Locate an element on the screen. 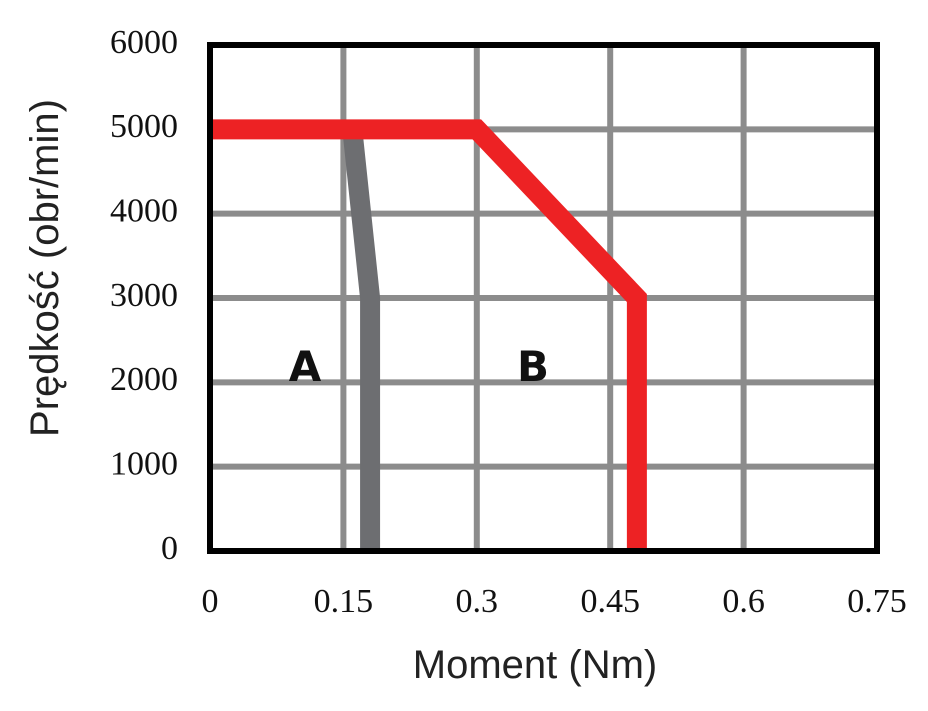 The image size is (928, 711). x-tick-label: 0.3 is located at coordinates (477, 601).